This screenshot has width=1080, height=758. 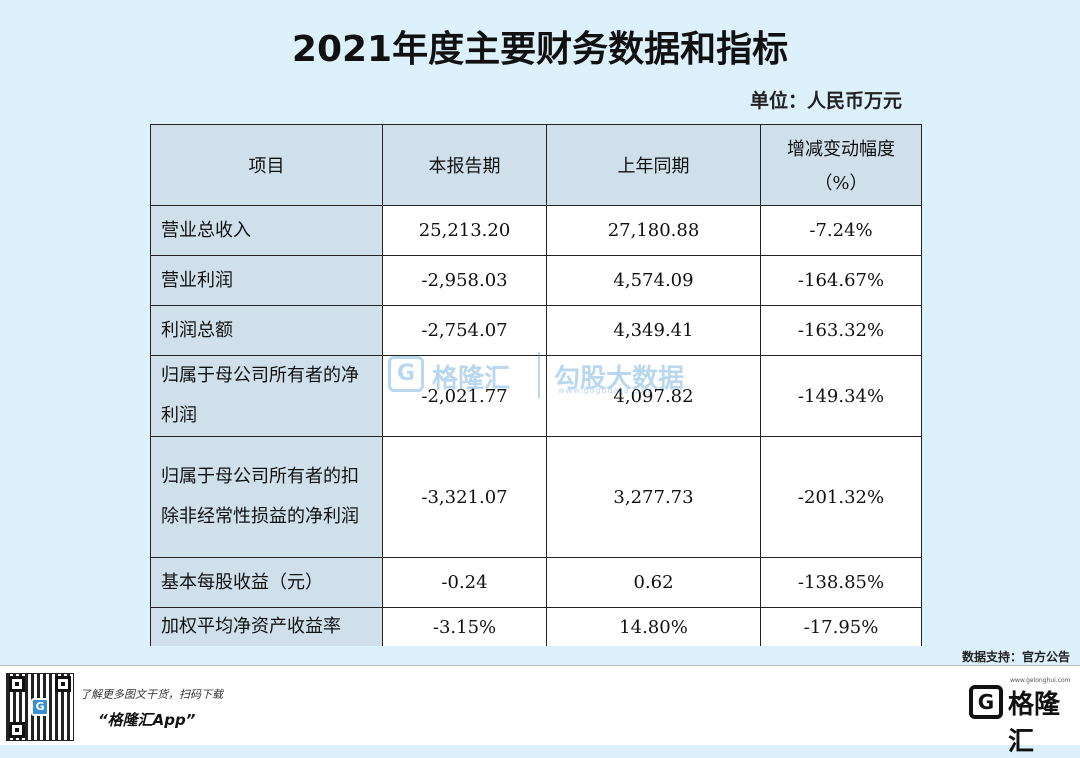 What do you see at coordinates (464, 230) in the screenshot?
I see `cell-current: 25,213.20` at bounding box center [464, 230].